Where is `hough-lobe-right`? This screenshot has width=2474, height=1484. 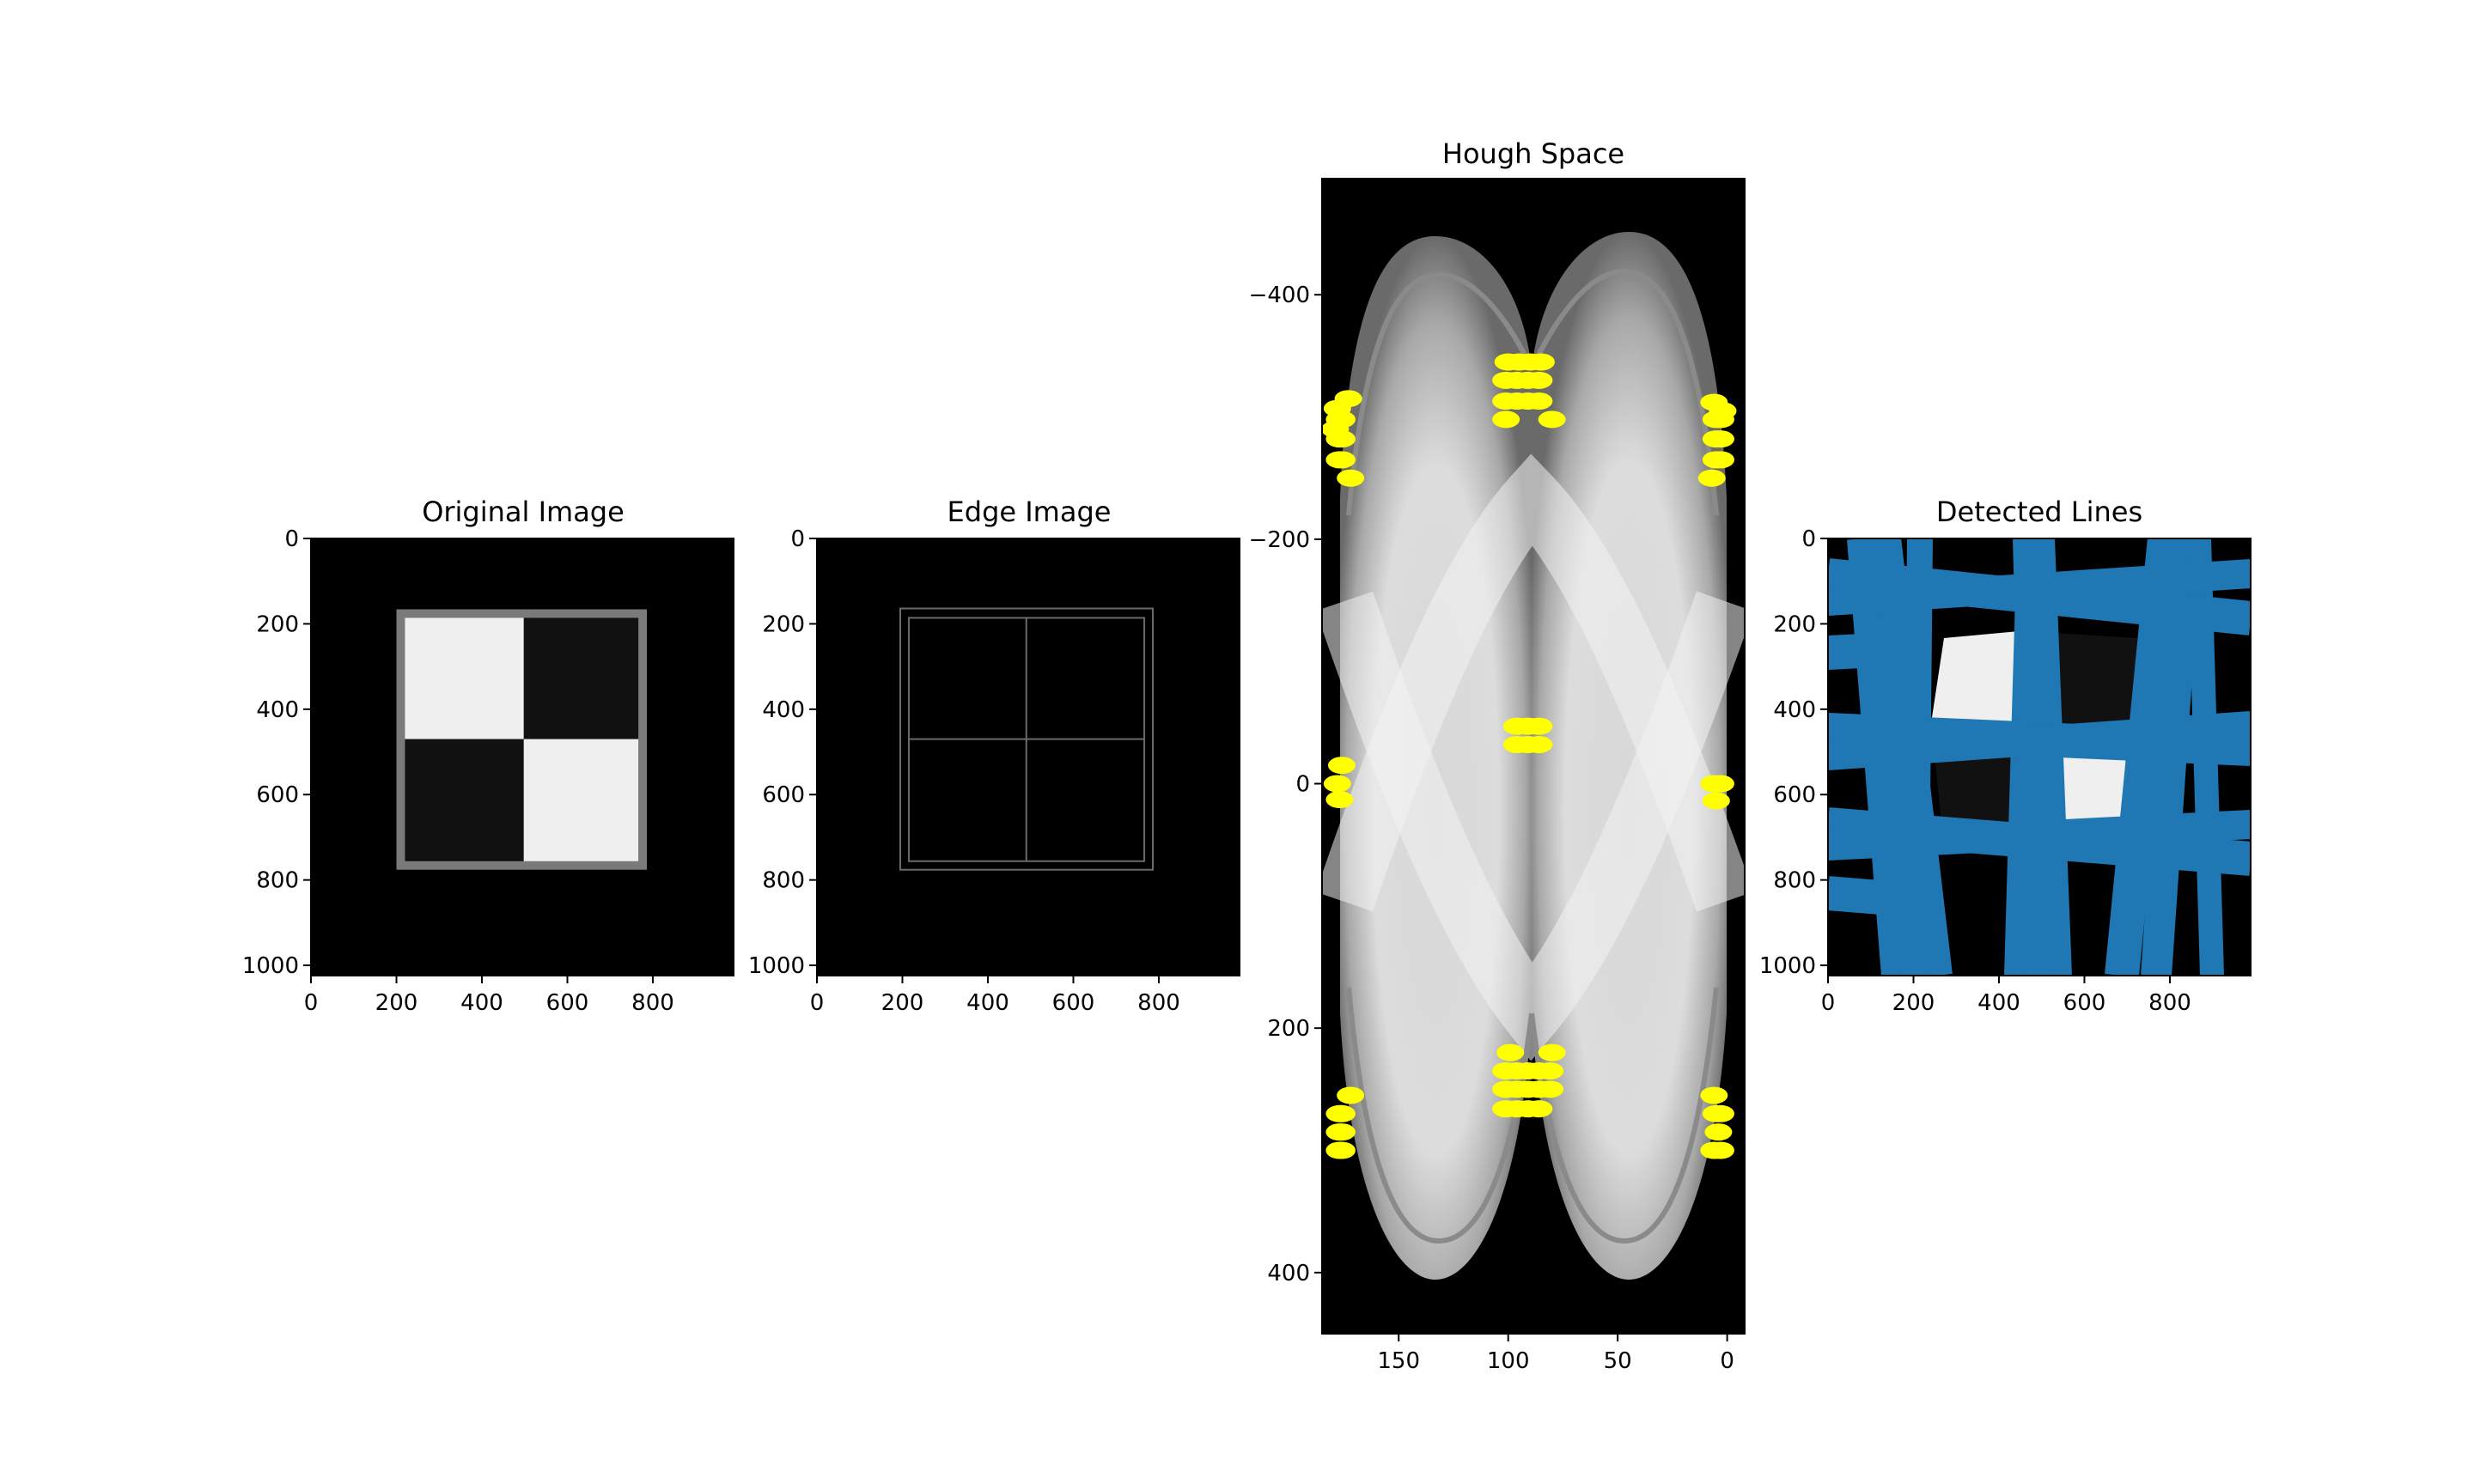
hough-lobe-right is located at coordinates (1629, 756).